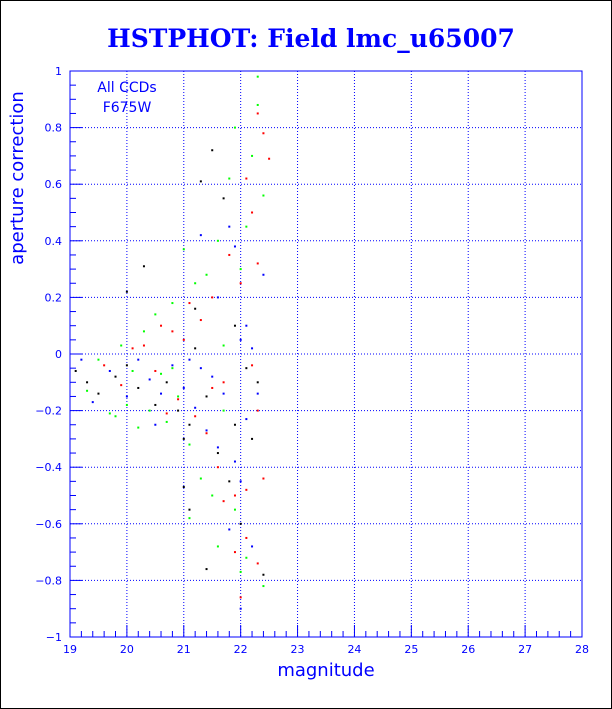  Describe the element at coordinates (127, 649) in the screenshot. I see `x-tick-label: 20` at that location.